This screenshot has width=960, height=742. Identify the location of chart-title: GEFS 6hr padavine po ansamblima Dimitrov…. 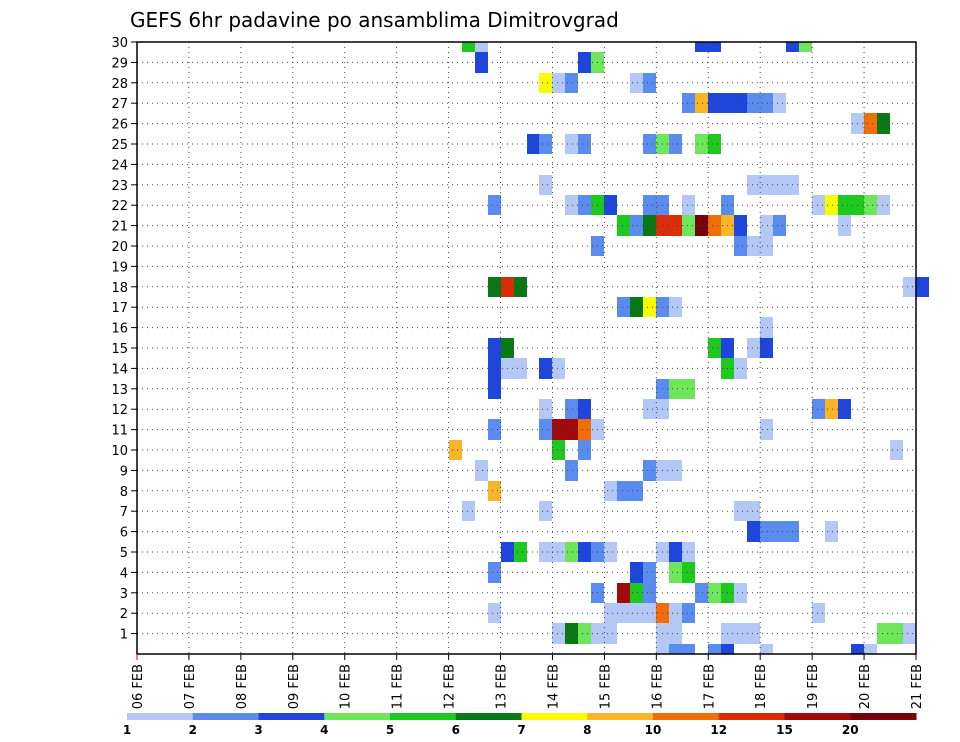
(374, 20).